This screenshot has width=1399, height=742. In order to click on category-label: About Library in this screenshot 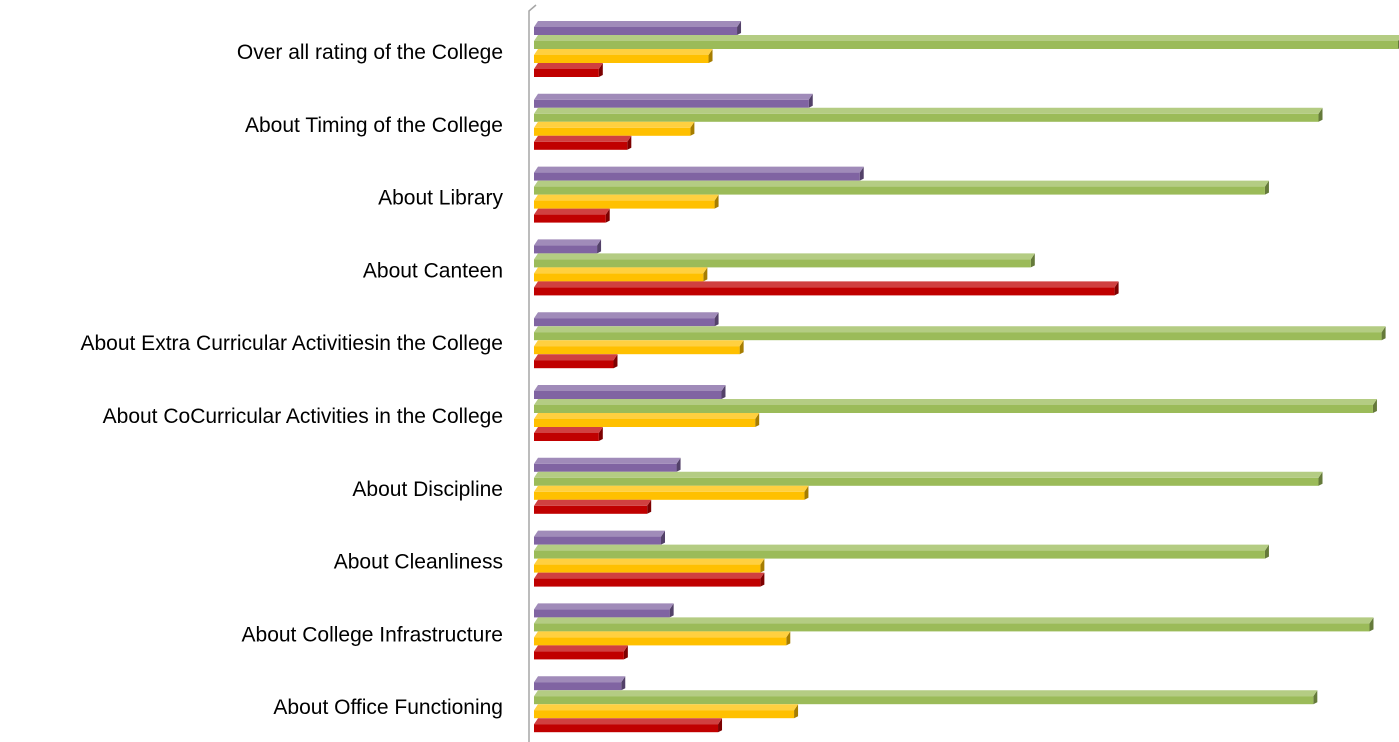, I will do `click(440, 198)`.